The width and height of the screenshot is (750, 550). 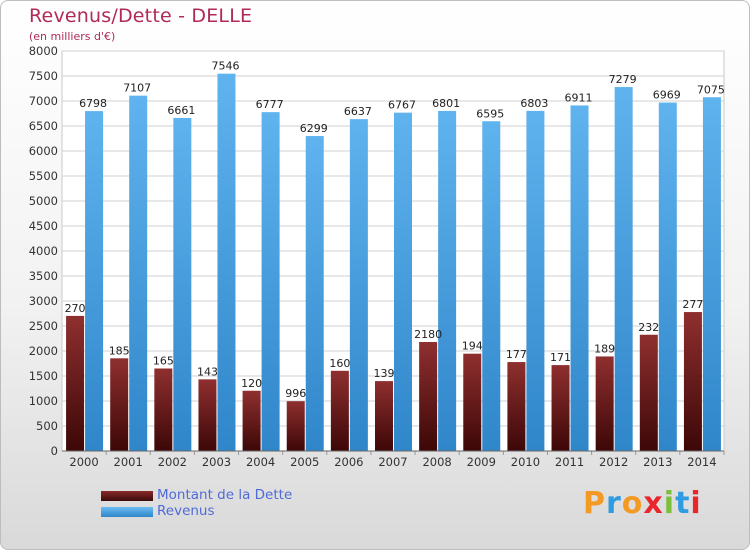 I want to click on y-tick-label: 7500, so click(x=43, y=76).